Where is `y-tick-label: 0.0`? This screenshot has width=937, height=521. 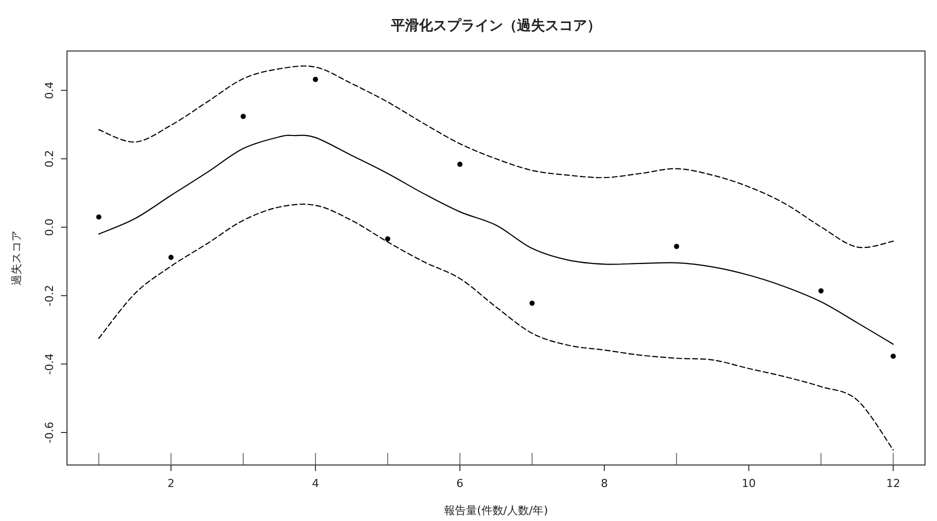 y-tick-label: 0.0 is located at coordinates (49, 227).